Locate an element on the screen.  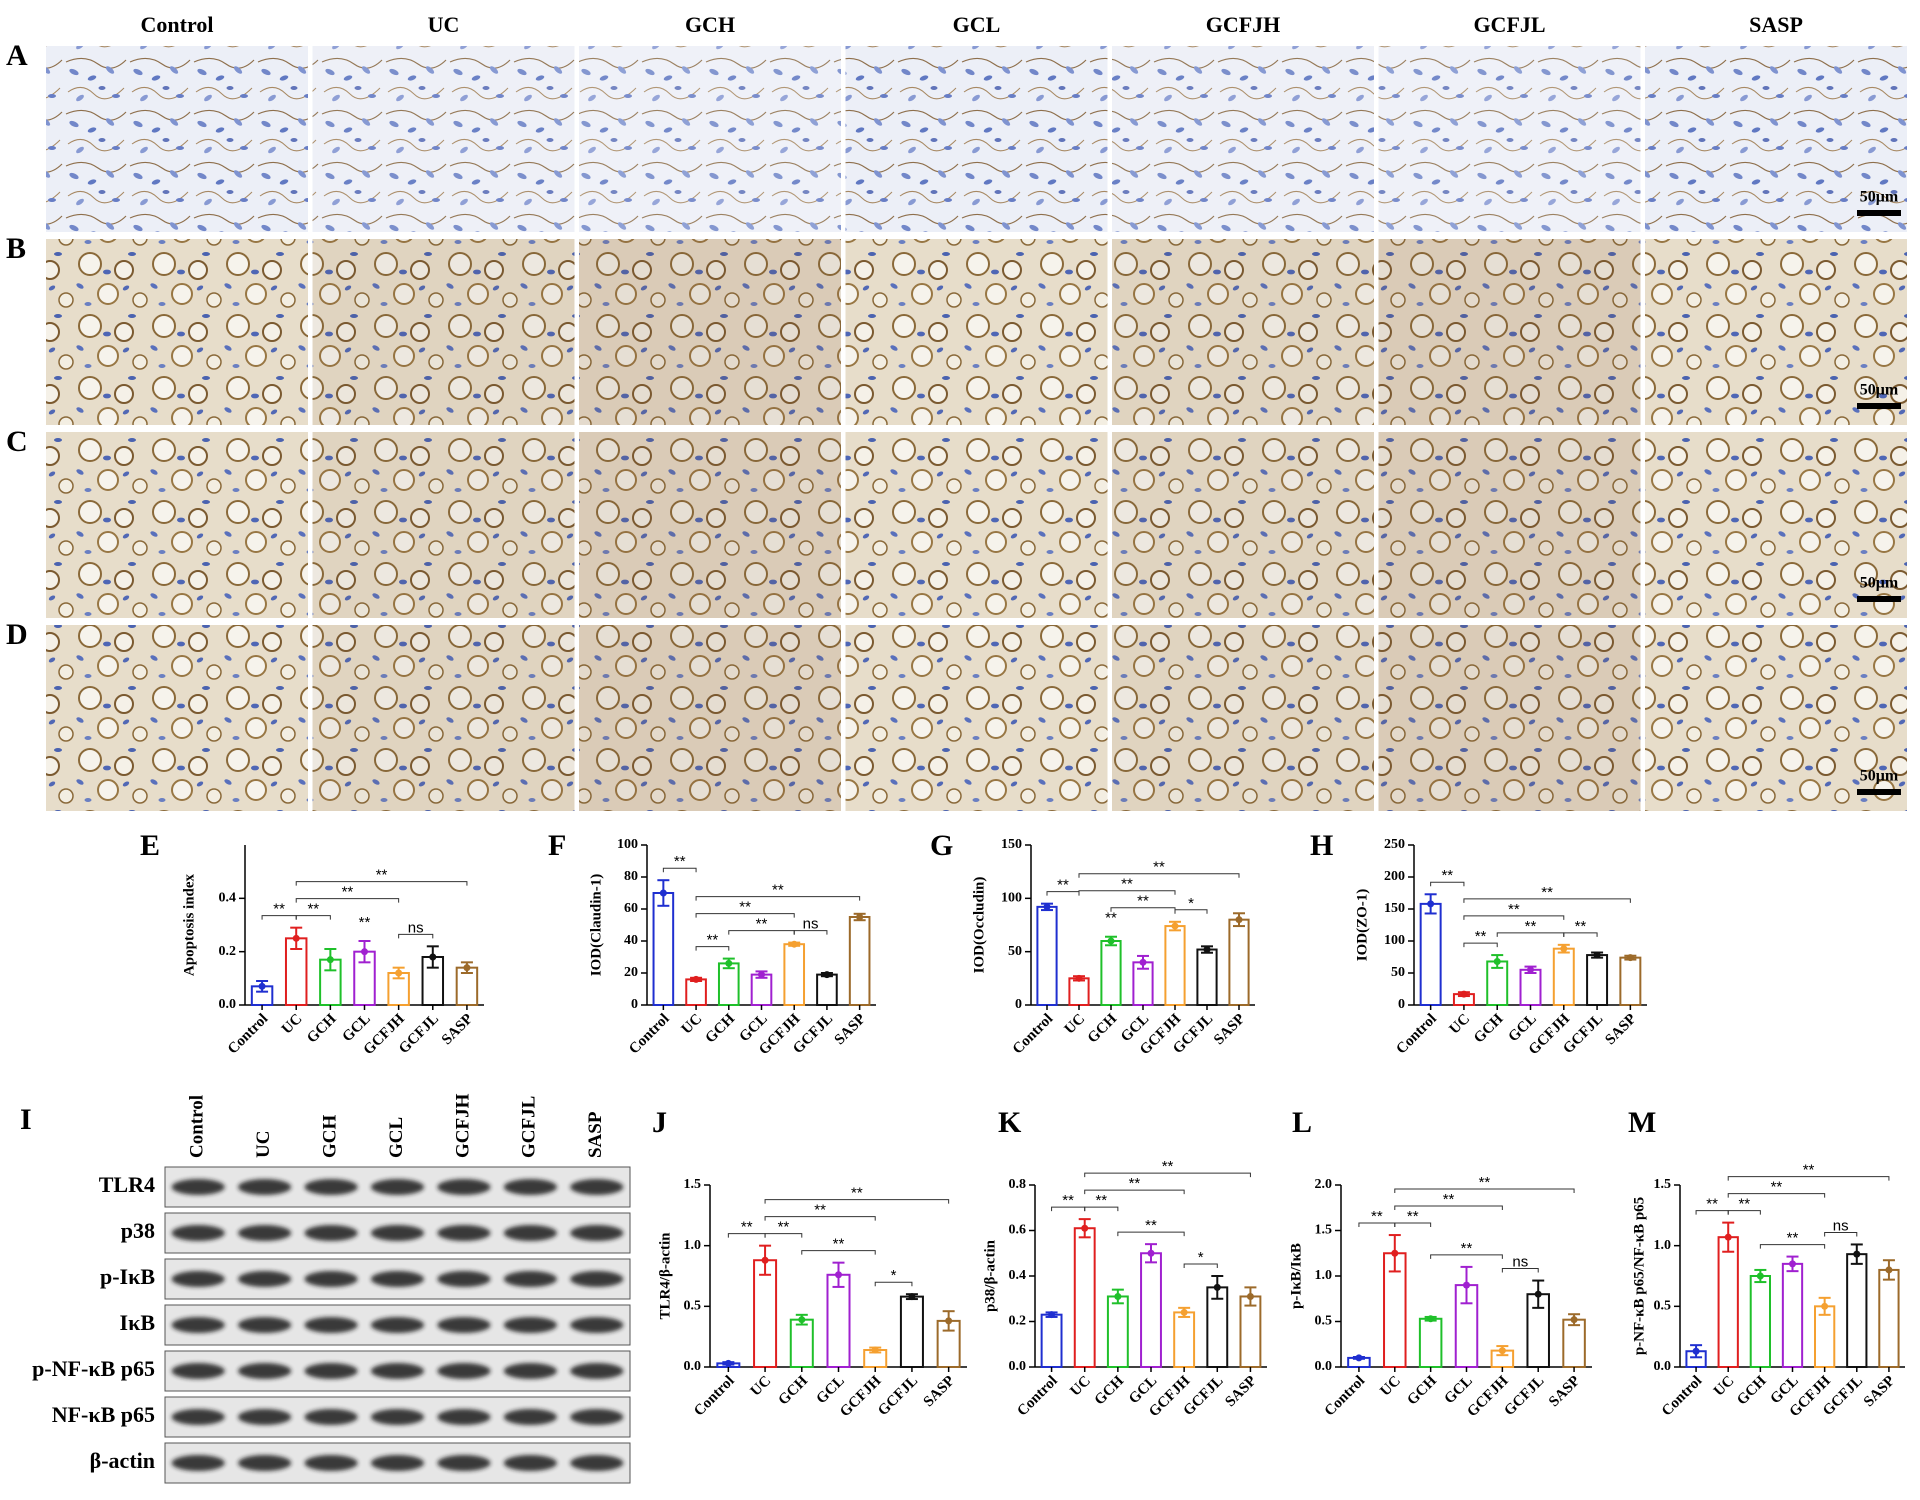
panel-letter: J is located at coordinates (659, 1122).